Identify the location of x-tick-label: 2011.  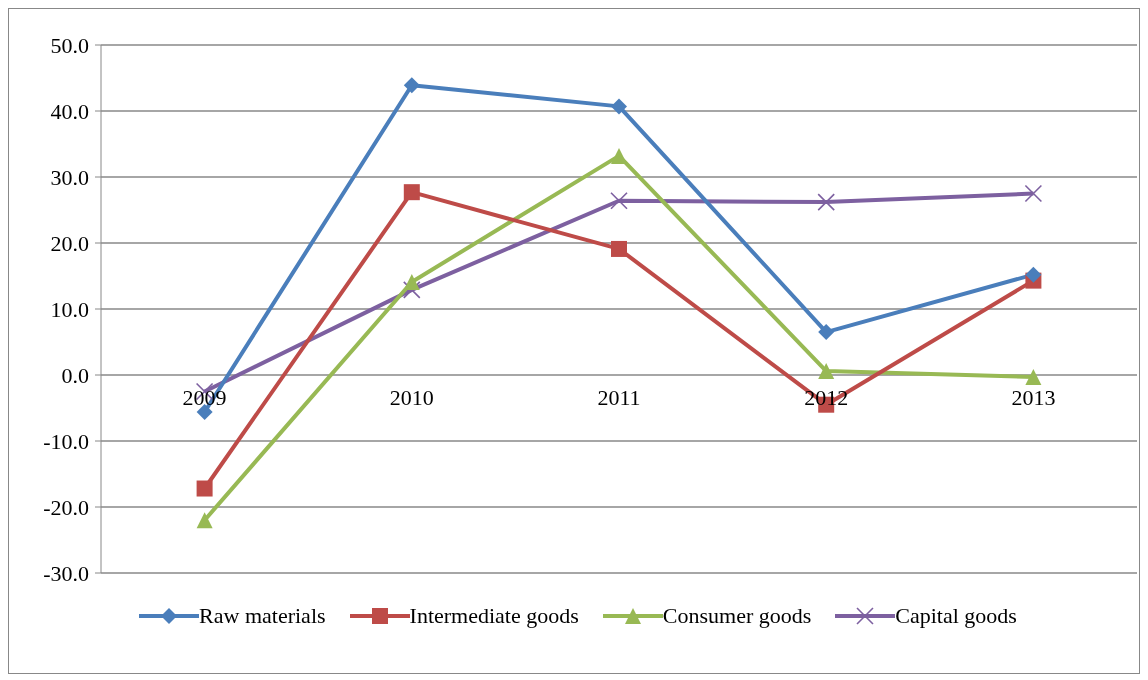
(619, 397).